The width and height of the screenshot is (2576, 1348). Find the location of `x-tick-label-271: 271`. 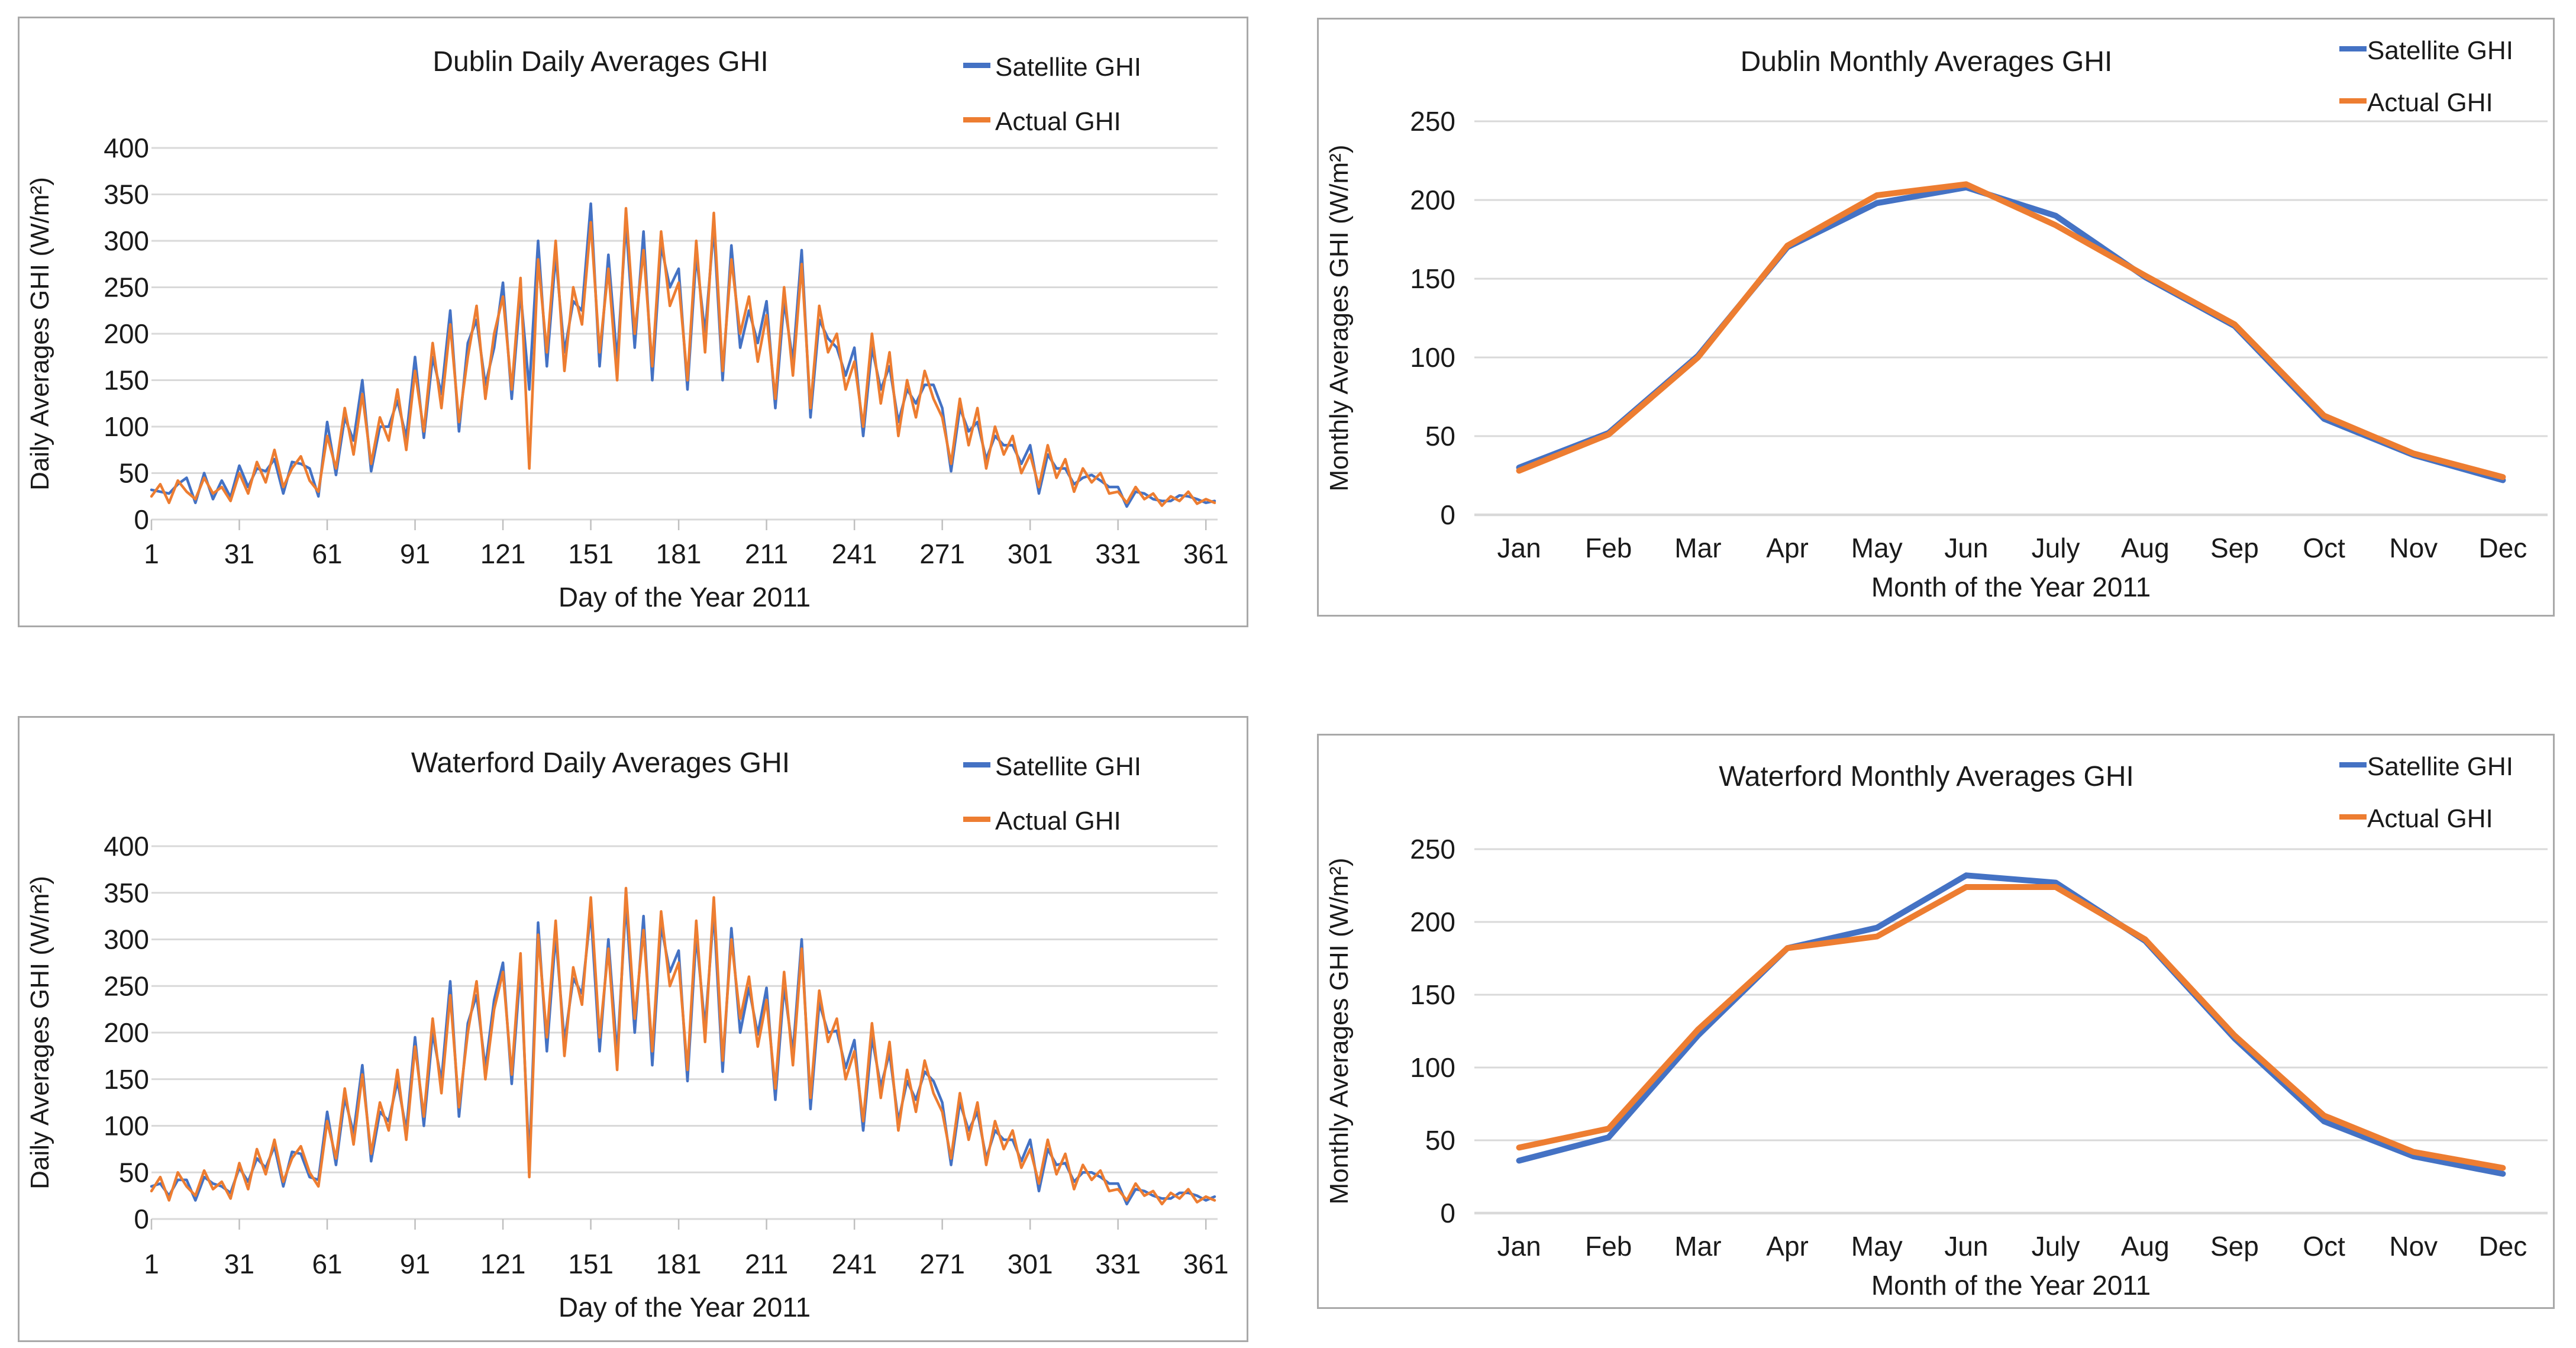

x-tick-label-271: 271 is located at coordinates (942, 1264).